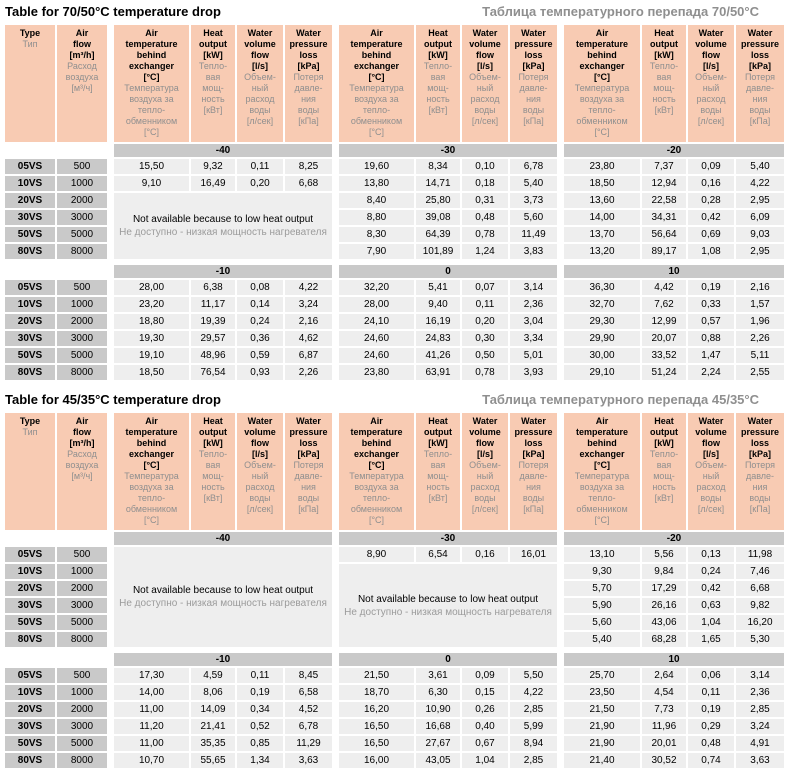  I want to click on data-cell: 2,55, so click(760, 372).